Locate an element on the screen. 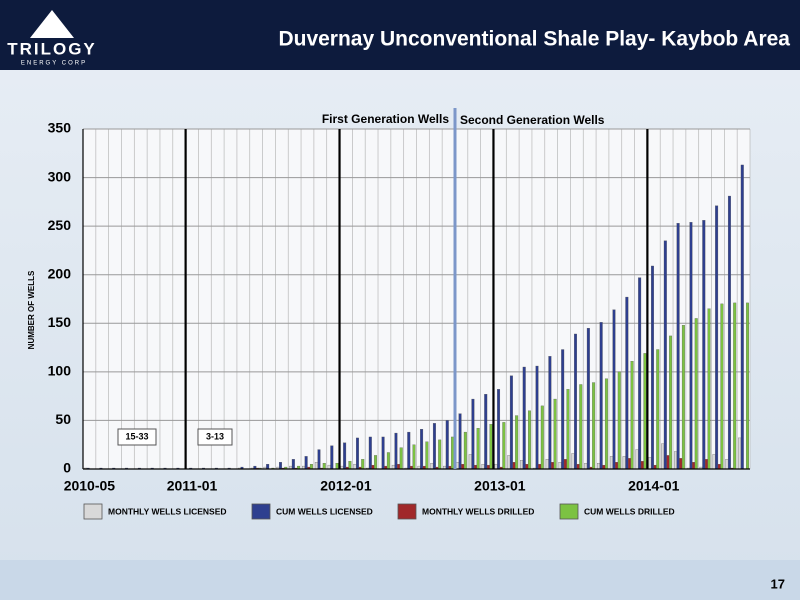 This screenshot has height=605, width=800. y-tick-label: 50 is located at coordinates (63, 419).